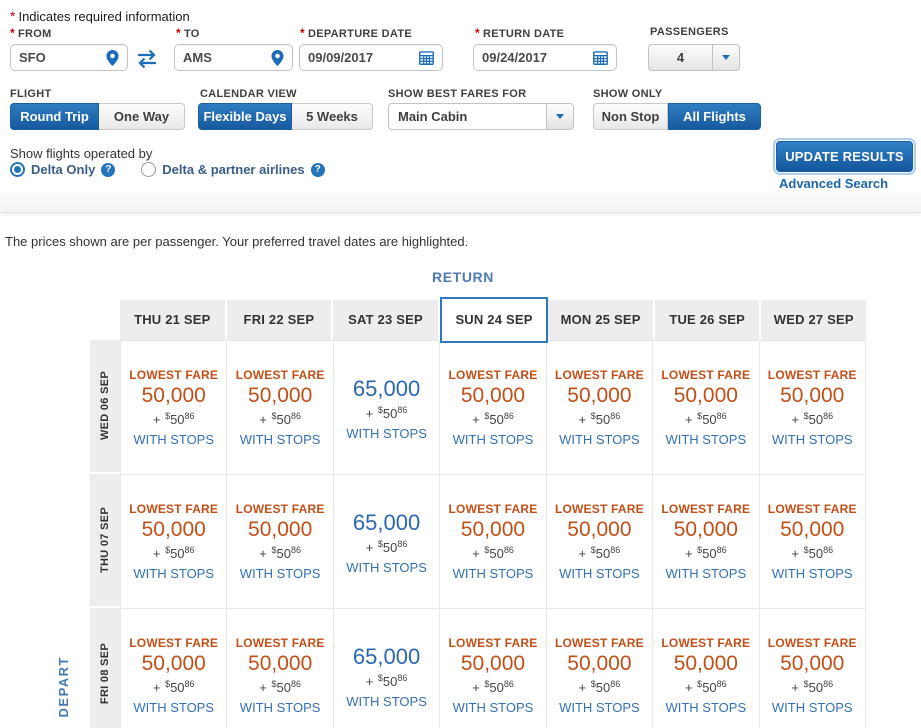  I want to click on update-results-button: UPDATE RESULTS, so click(844, 156).